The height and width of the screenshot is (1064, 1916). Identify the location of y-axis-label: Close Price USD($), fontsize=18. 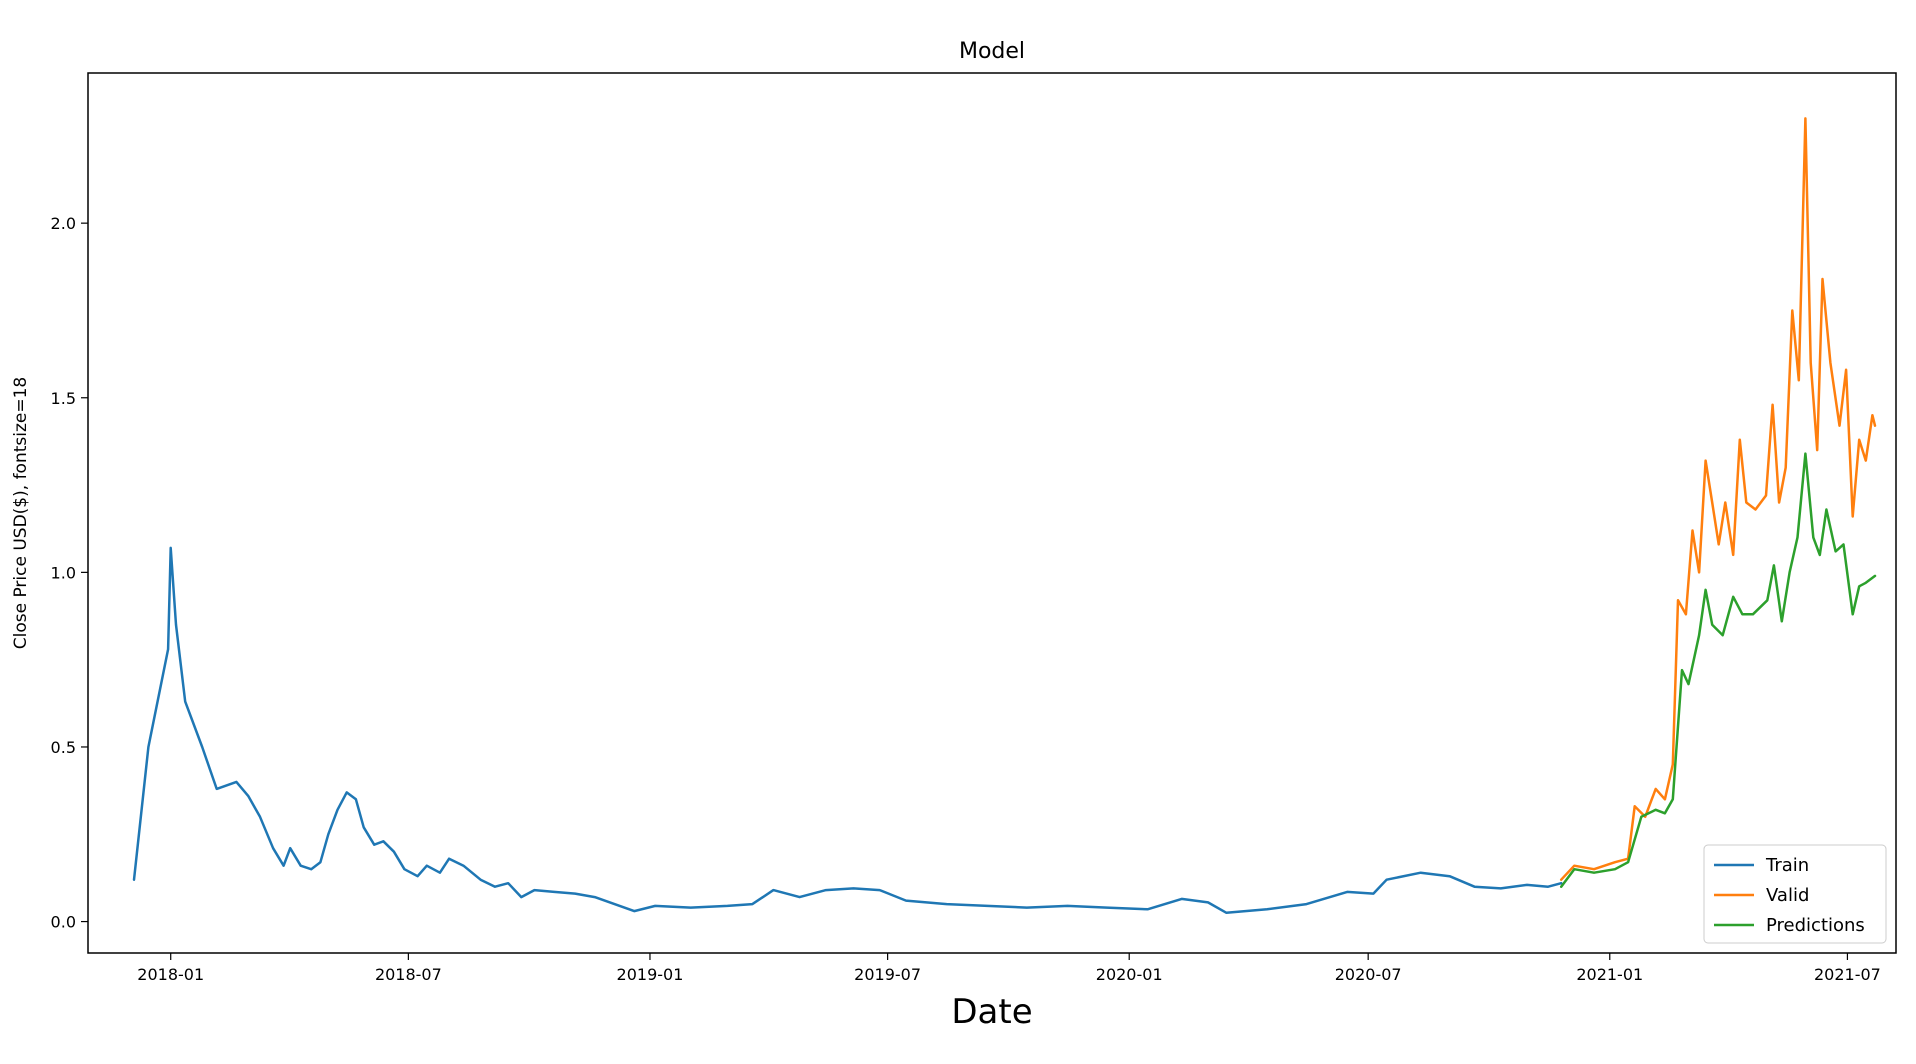
(21, 513).